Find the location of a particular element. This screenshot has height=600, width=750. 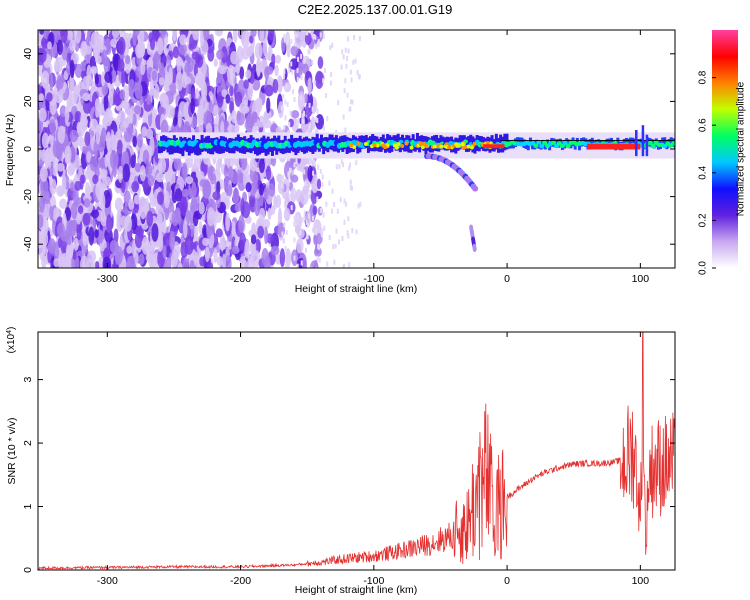

high-amplitude-spot is located at coordinates (494, 146).